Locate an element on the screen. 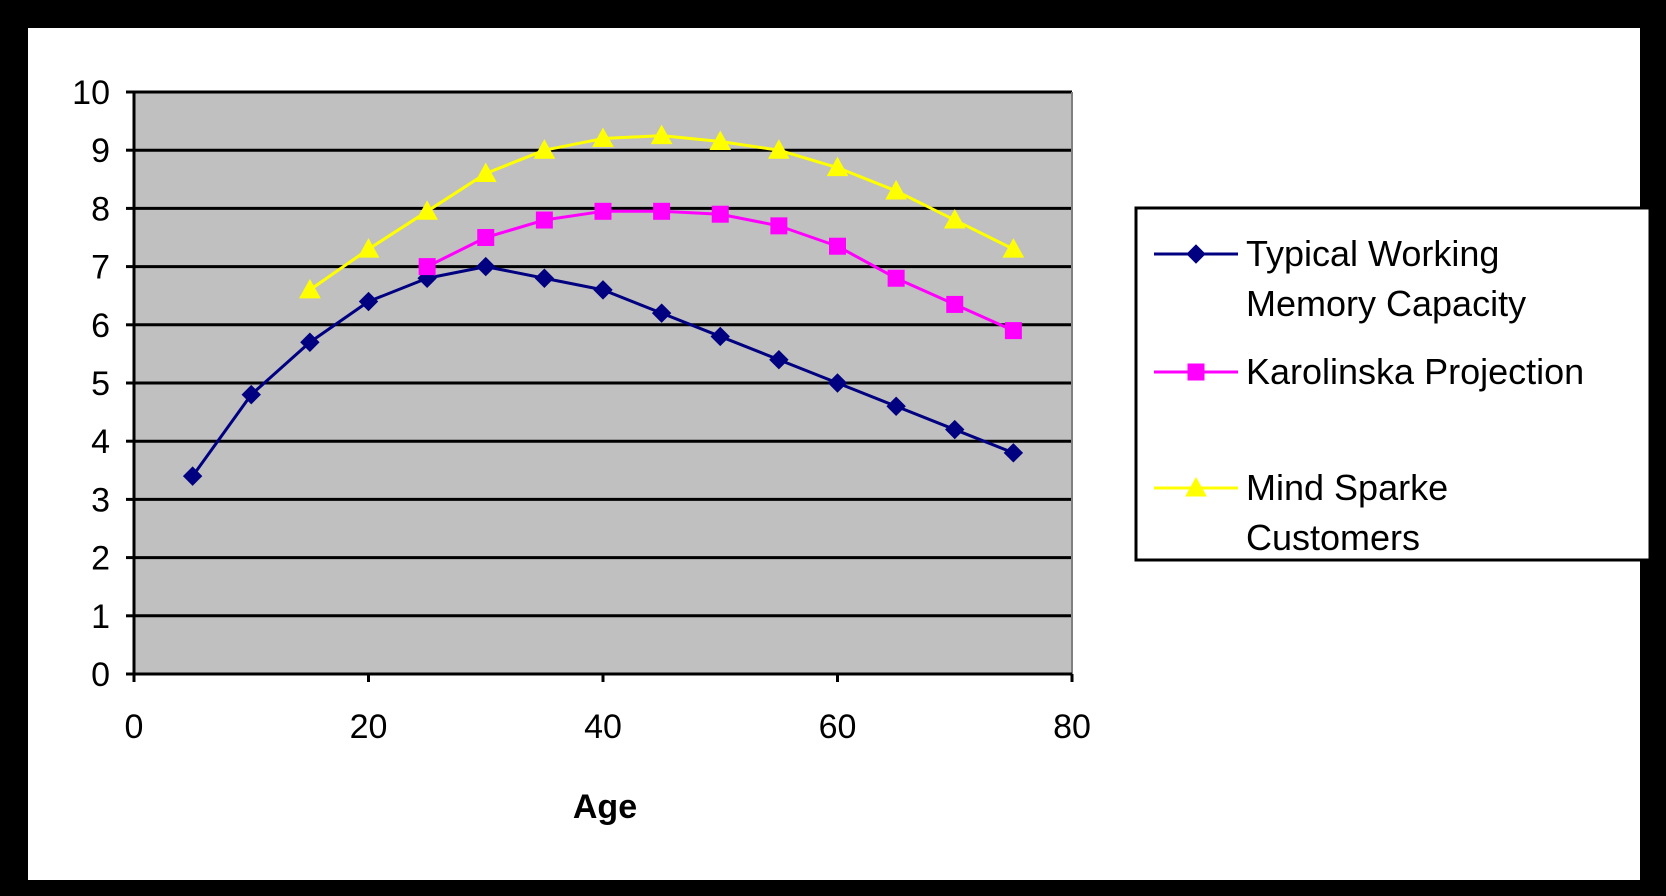 This screenshot has width=1666, height=896. legend-entry-karolinska-projection: Karolinska Projection is located at coordinates (1369, 371).